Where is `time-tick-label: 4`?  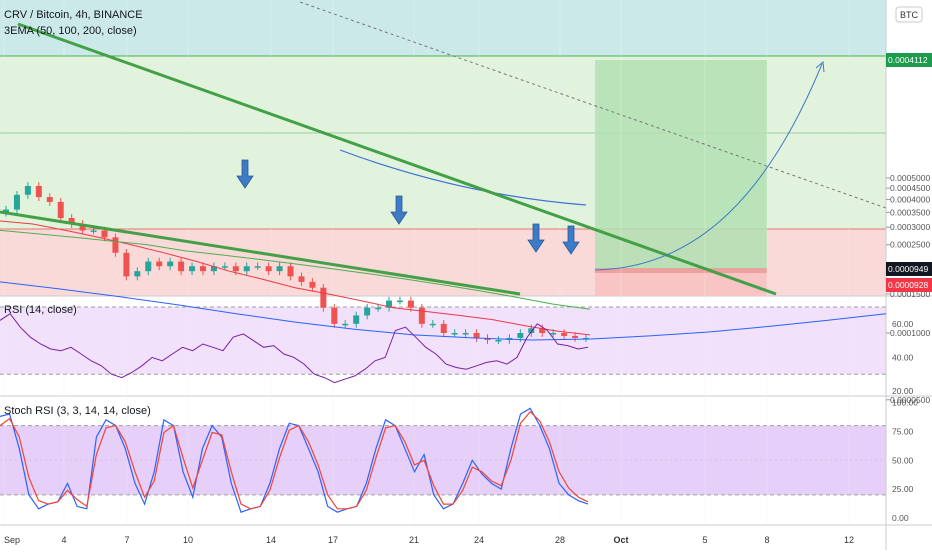
time-tick-label: 4 is located at coordinates (63, 540).